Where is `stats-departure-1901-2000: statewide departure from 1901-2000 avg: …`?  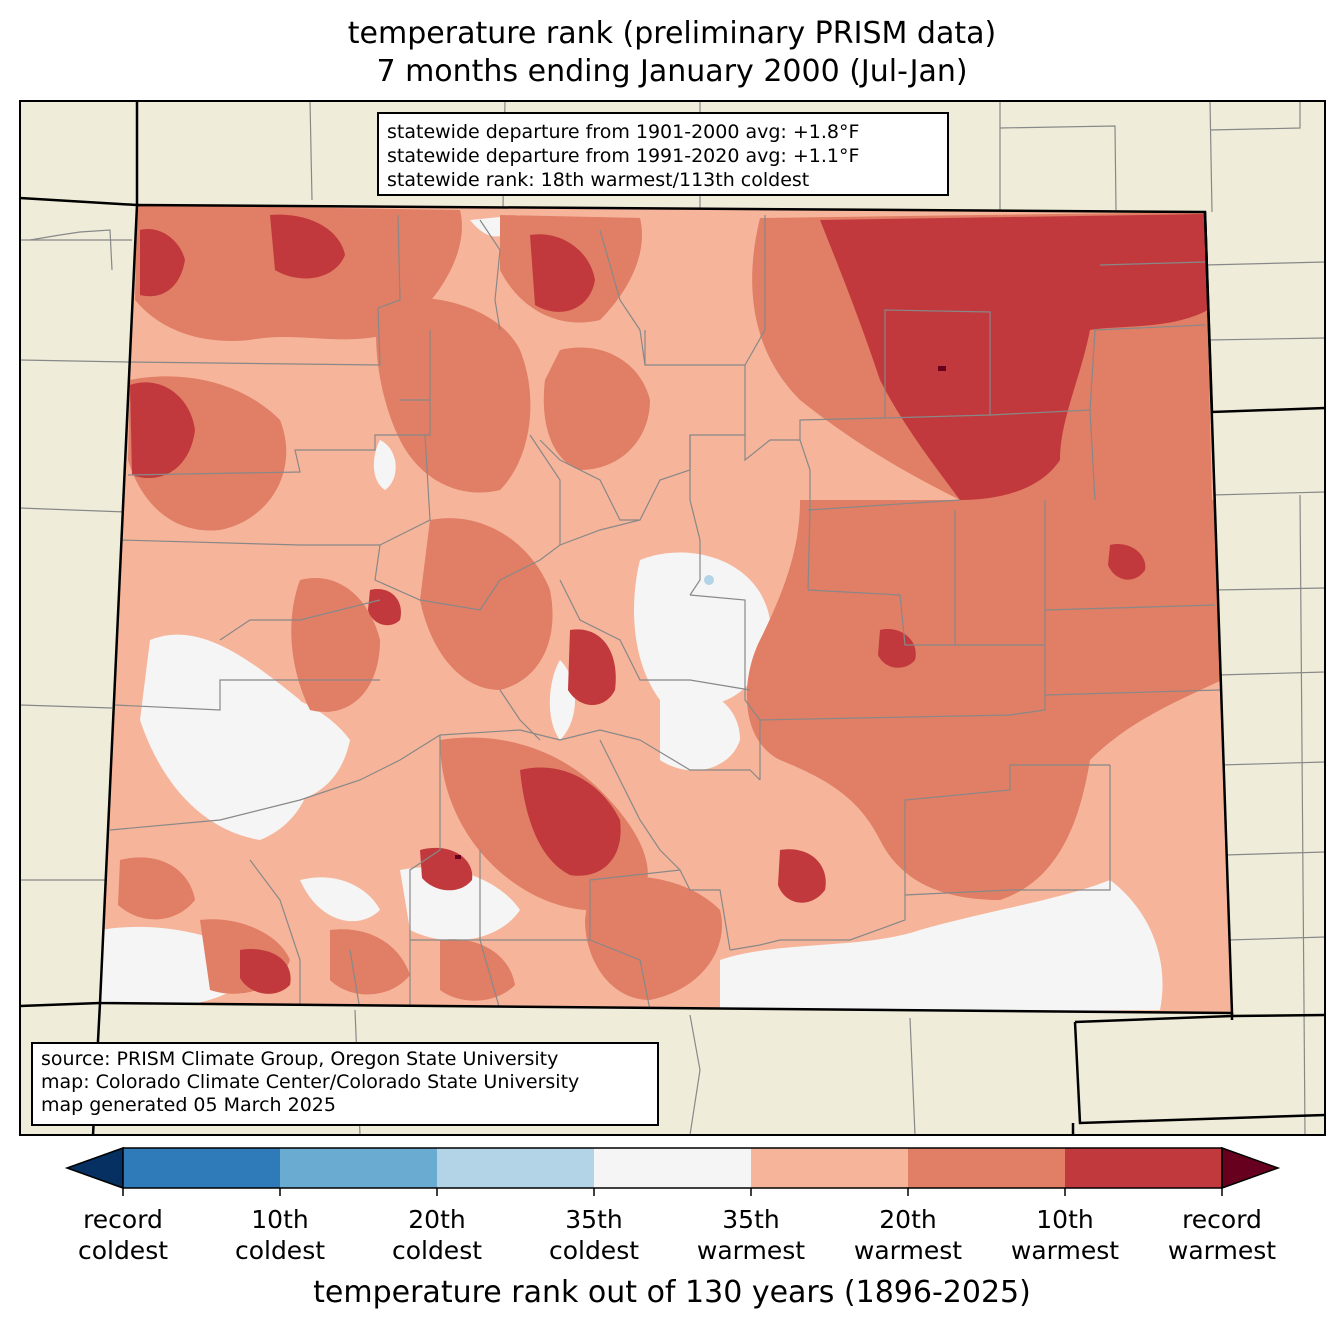
stats-departure-1901-2000: statewide departure from 1901-2000 avg: … is located at coordinates (623, 132).